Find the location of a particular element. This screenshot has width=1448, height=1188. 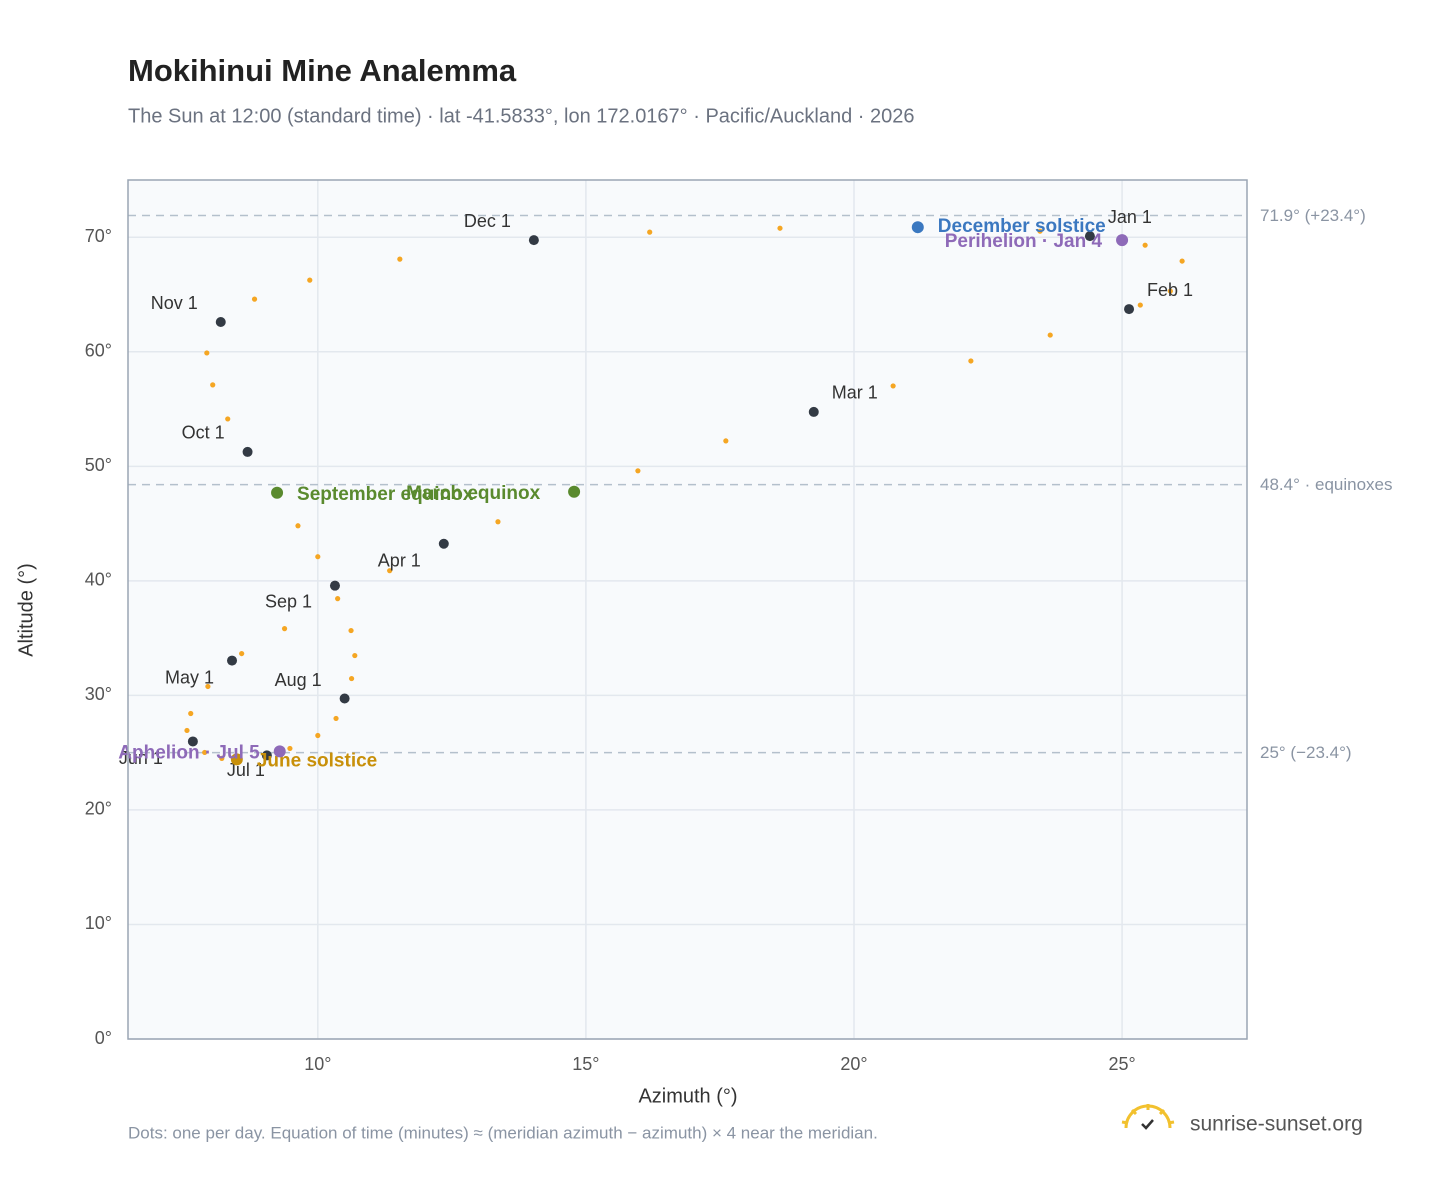

x-tick-label: 10° is located at coordinates (317, 1064).